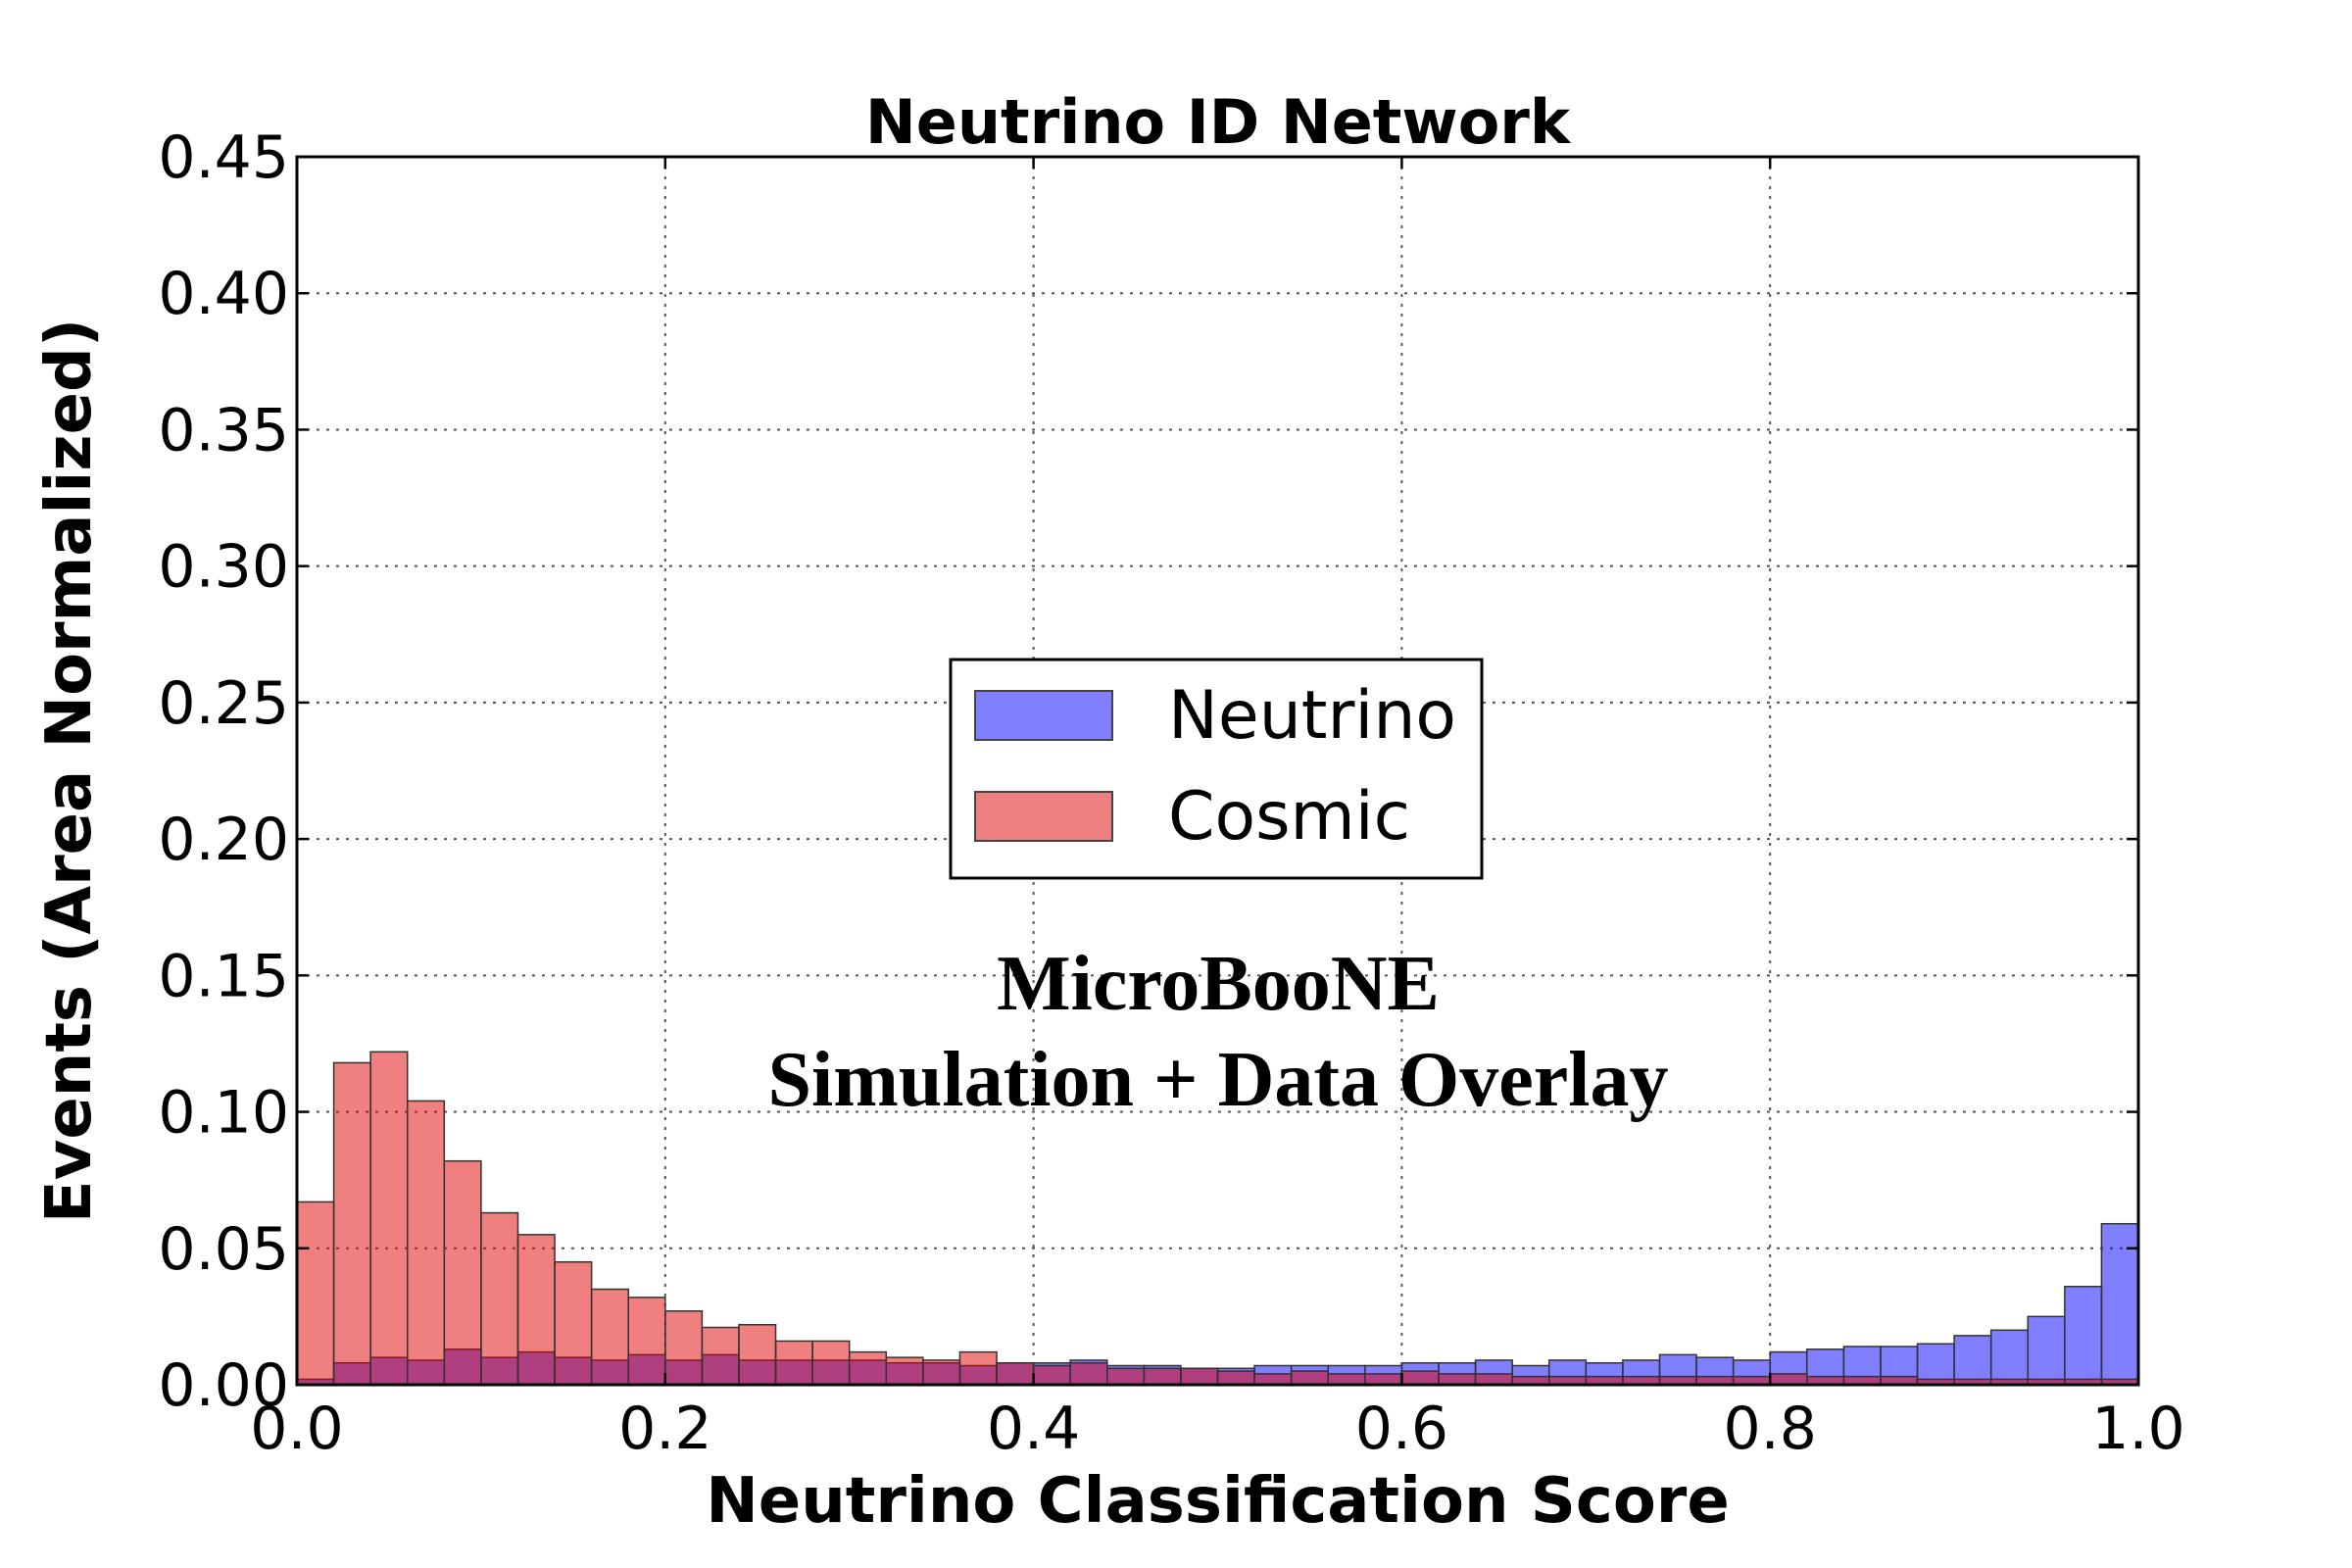 The width and height of the screenshot is (2352, 1568). Describe the element at coordinates (1218, 1501) in the screenshot. I see `x-axis-title: Neutrino Classification Score` at that location.